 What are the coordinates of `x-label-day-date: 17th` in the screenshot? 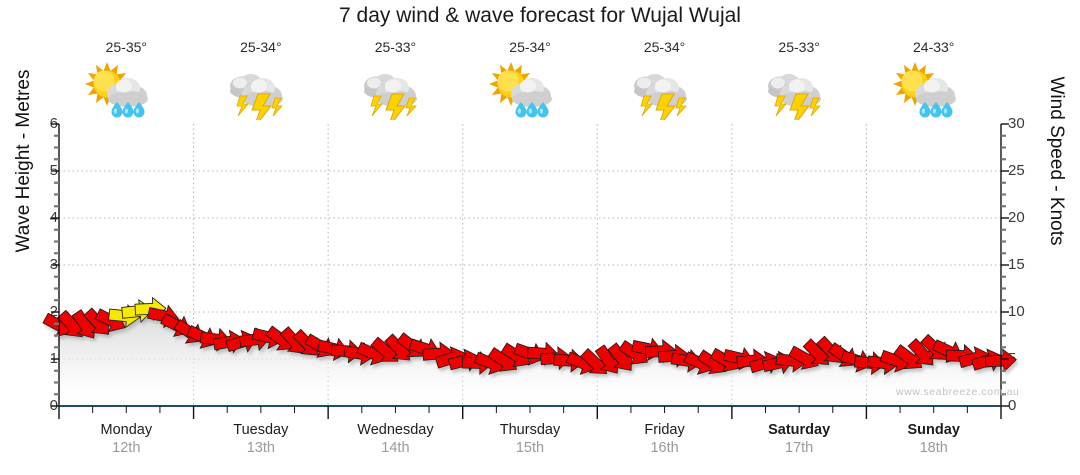 It's located at (799, 448).